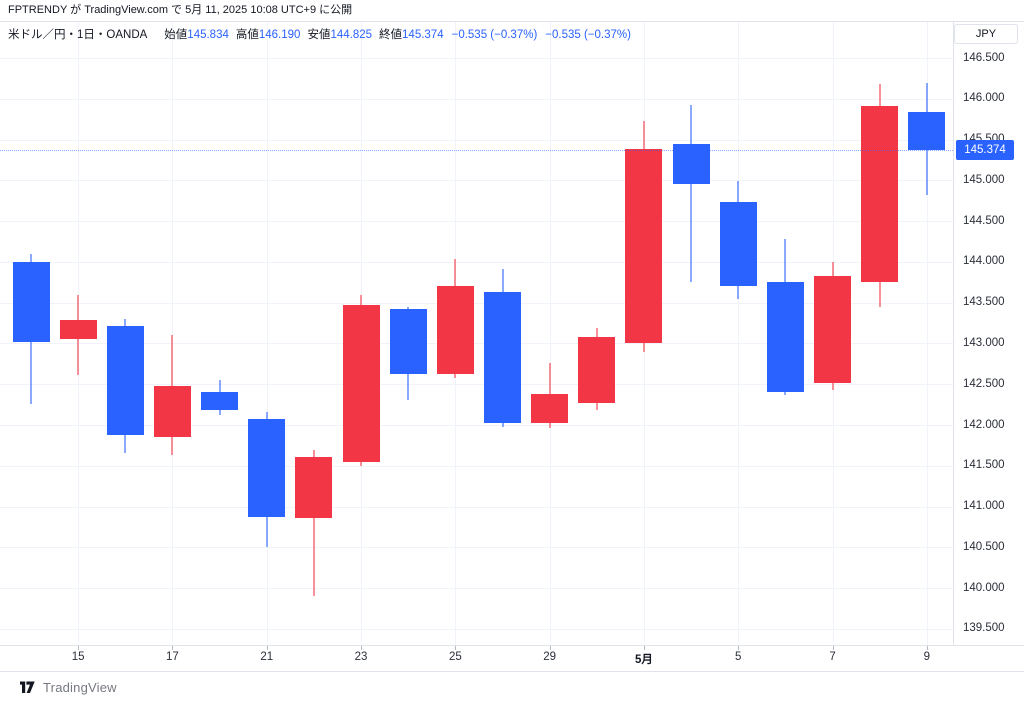  What do you see at coordinates (643, 660) in the screenshot?
I see `time-axis-label: 5月` at bounding box center [643, 660].